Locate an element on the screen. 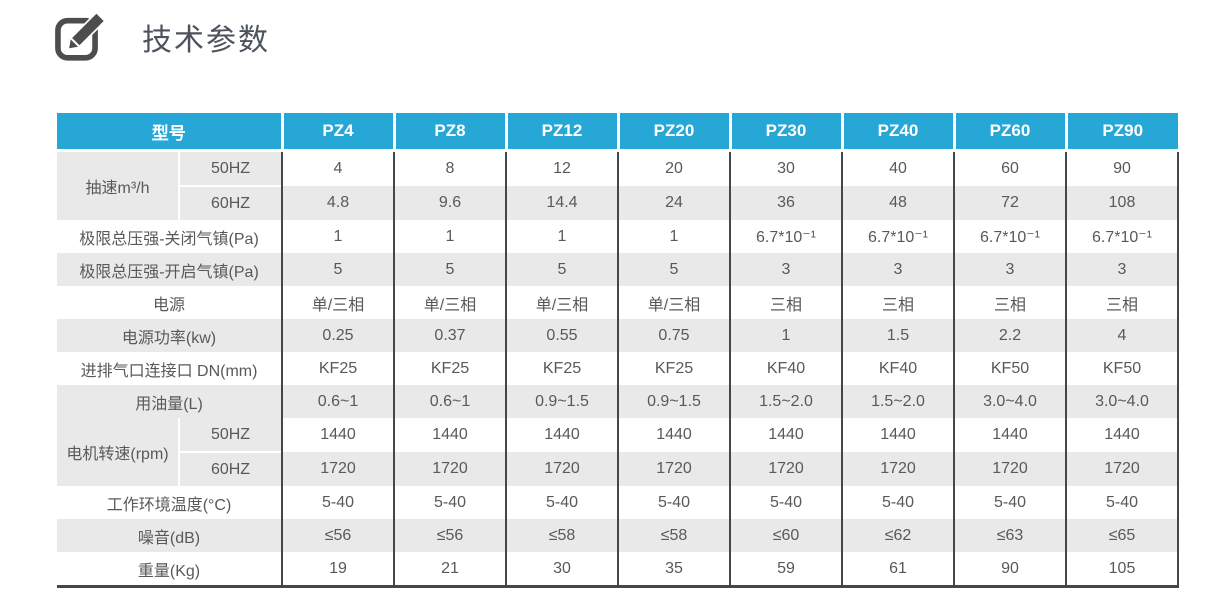 The width and height of the screenshot is (1208, 599). edit-pencil-icon is located at coordinates (80, 36).